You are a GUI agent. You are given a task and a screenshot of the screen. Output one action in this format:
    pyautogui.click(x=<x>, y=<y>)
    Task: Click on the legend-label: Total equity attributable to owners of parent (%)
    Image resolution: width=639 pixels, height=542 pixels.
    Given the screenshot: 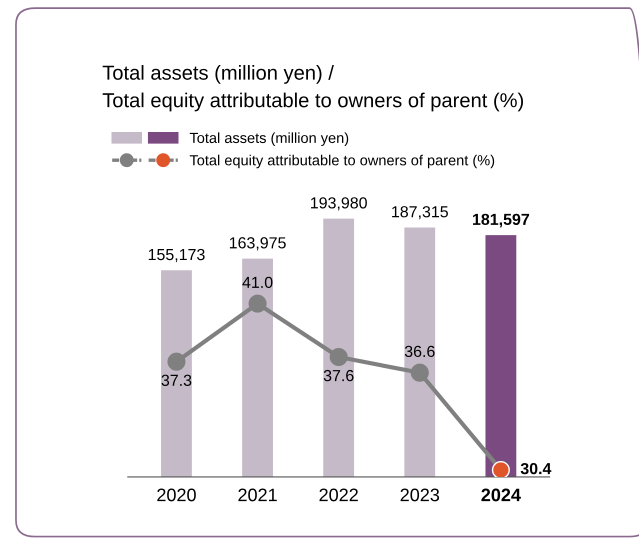 What is the action you would take?
    pyautogui.click(x=342, y=161)
    